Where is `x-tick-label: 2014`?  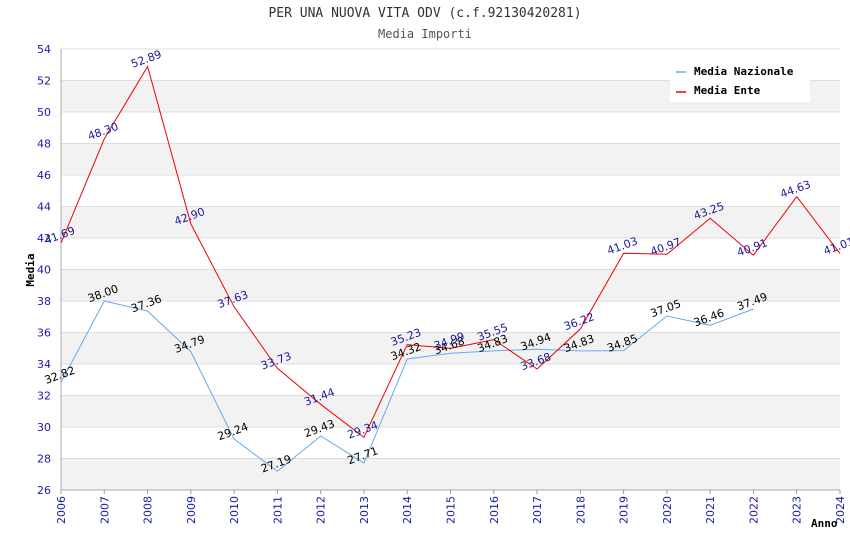 x-tick-label: 2014 is located at coordinates (407, 510).